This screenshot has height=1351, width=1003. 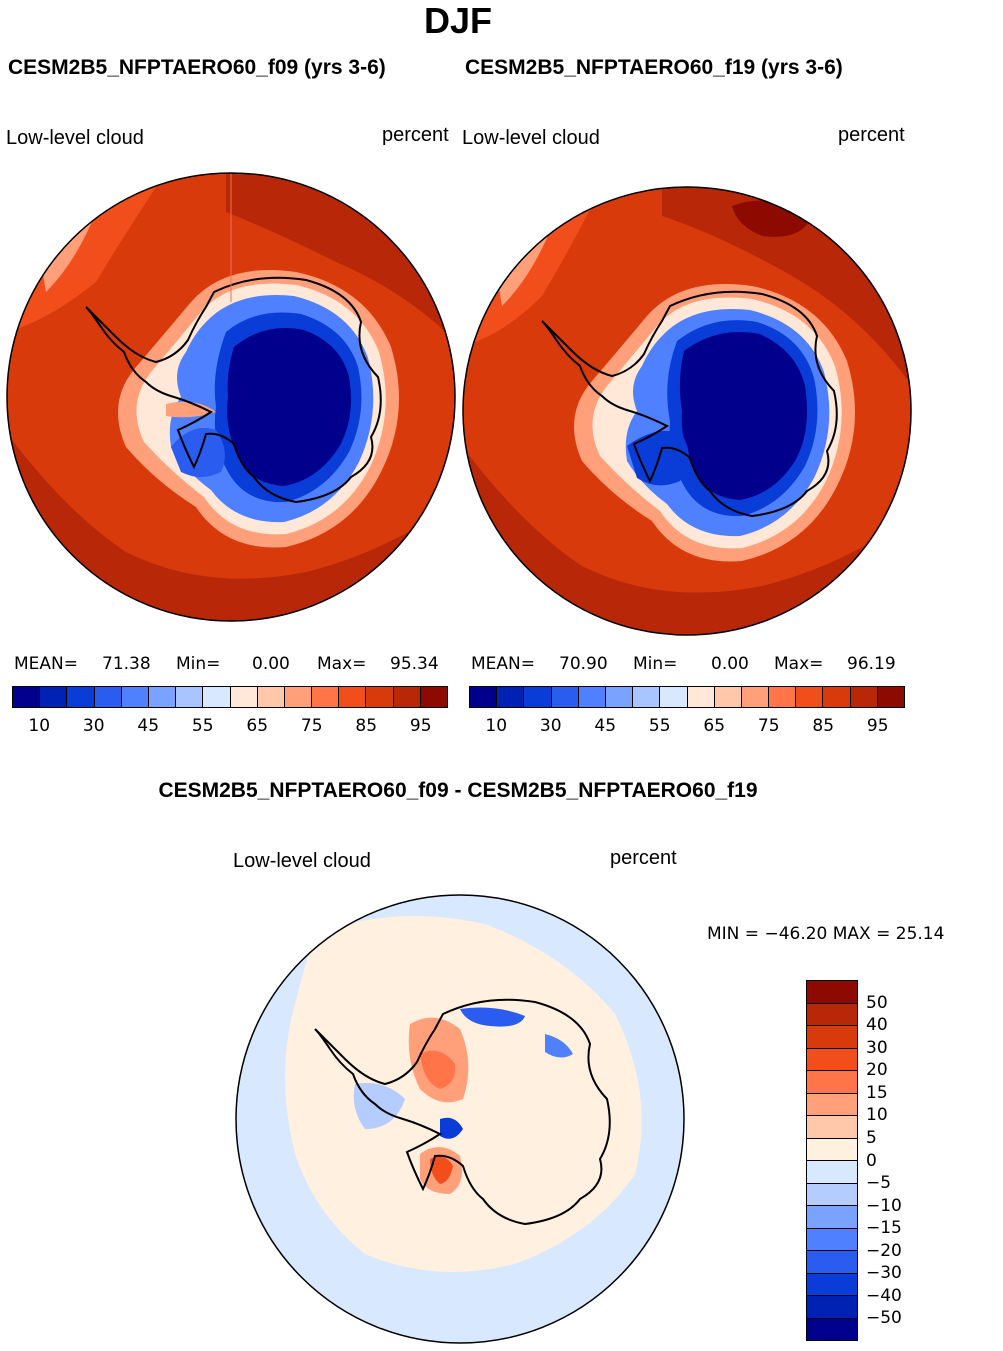 What do you see at coordinates (884, 1318) in the screenshot?
I see `colorbar-tick-label: −50` at bounding box center [884, 1318].